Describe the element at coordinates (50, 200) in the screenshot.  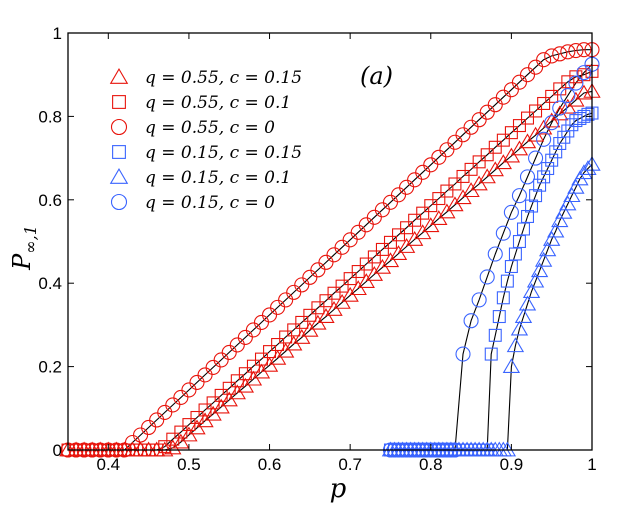
I see `y-tick-label: 0.6` at that location.